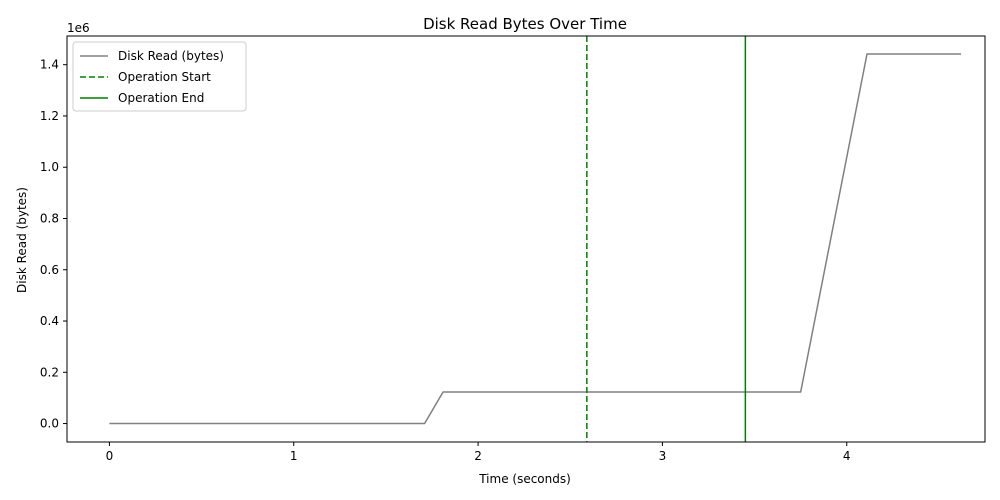 This screenshot has height=500, width=1000. Describe the element at coordinates (161, 98) in the screenshot. I see `legend-label: Operation End` at that location.